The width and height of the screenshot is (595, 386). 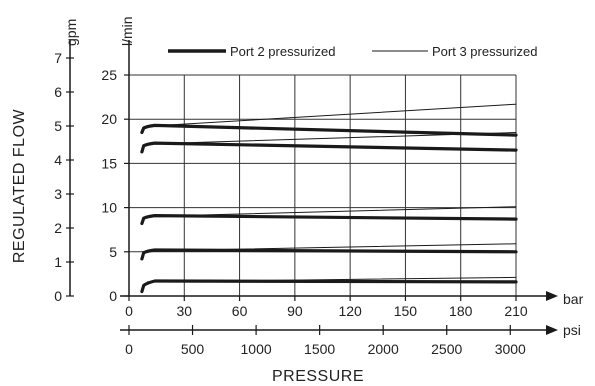 I want to click on psi-axis-arrow, so click(x=552, y=330).